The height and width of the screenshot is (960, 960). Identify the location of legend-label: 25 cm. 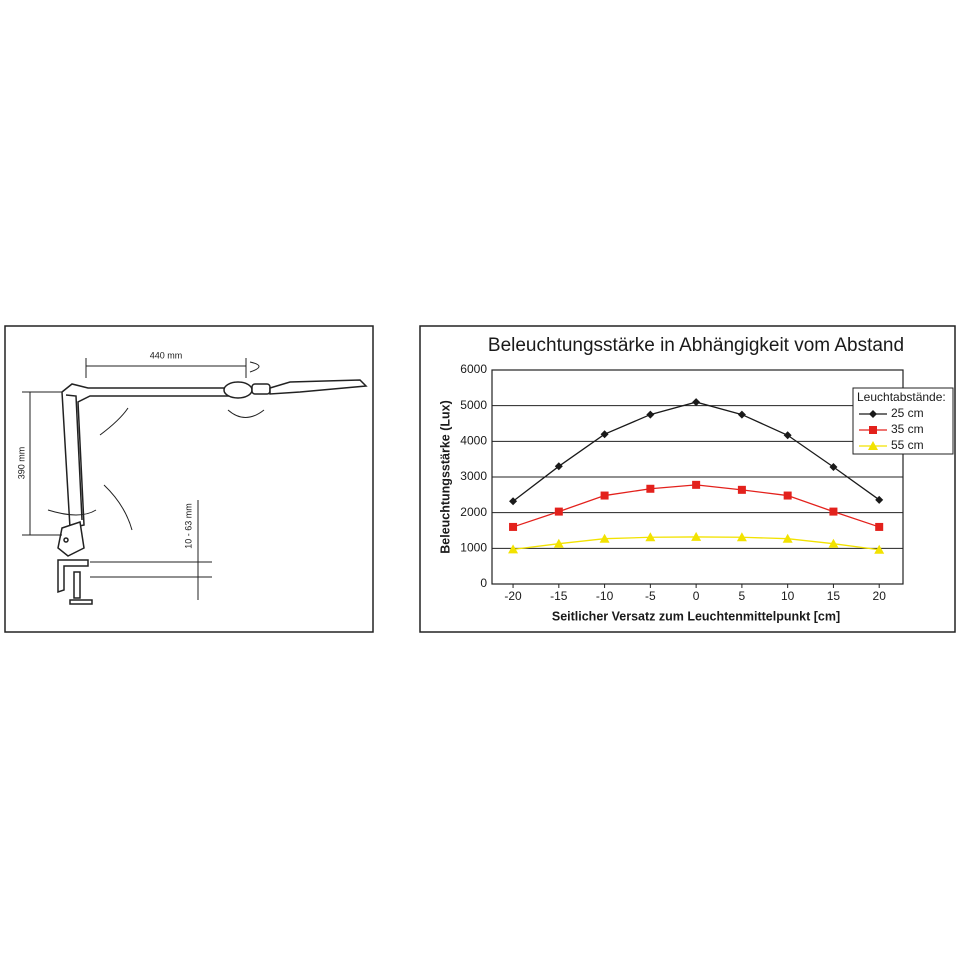
(907, 413).